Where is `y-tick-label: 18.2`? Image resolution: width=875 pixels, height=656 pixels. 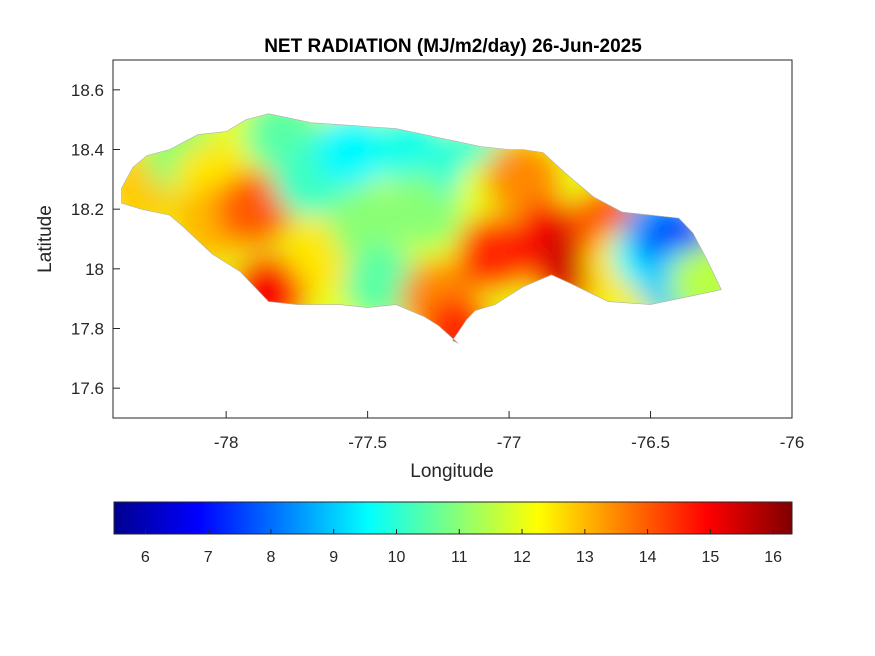
y-tick-label: 18.2 is located at coordinates (87, 209).